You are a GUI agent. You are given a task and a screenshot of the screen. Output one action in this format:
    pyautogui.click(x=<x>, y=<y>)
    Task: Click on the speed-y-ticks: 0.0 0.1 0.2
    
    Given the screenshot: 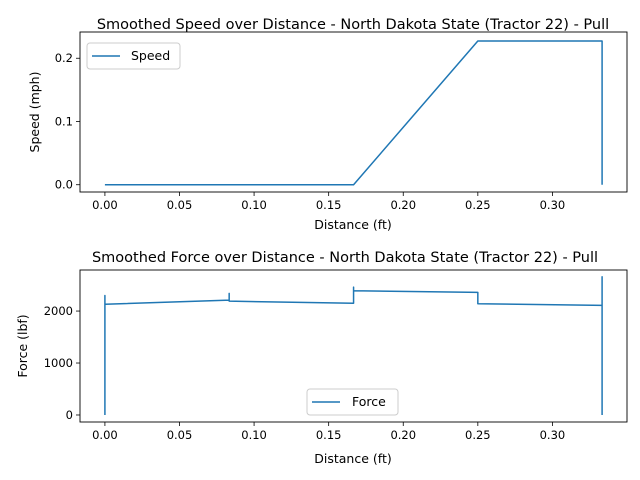 What is the action you would take?
    pyautogui.click(x=67, y=121)
    